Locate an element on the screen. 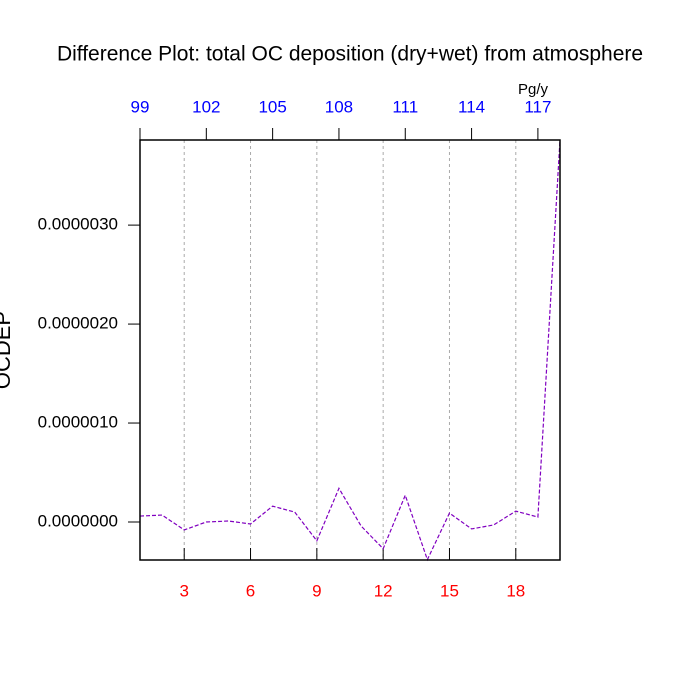 The height and width of the screenshot is (700, 700). x2-tick-label: 114 is located at coordinates (471, 106).